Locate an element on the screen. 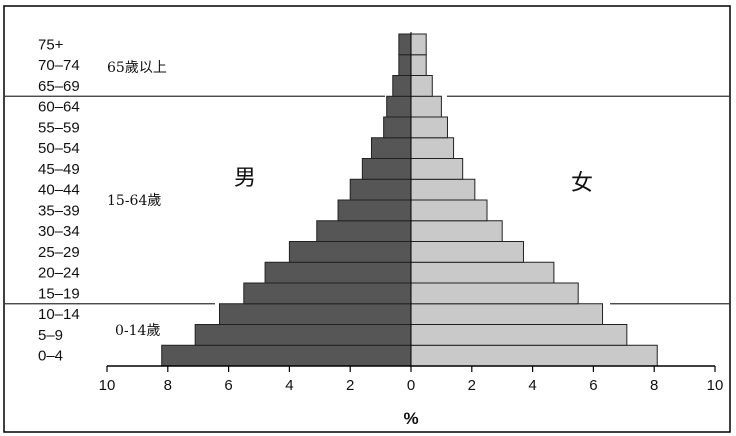  age-tick-label: 15–19 is located at coordinates (59, 293).